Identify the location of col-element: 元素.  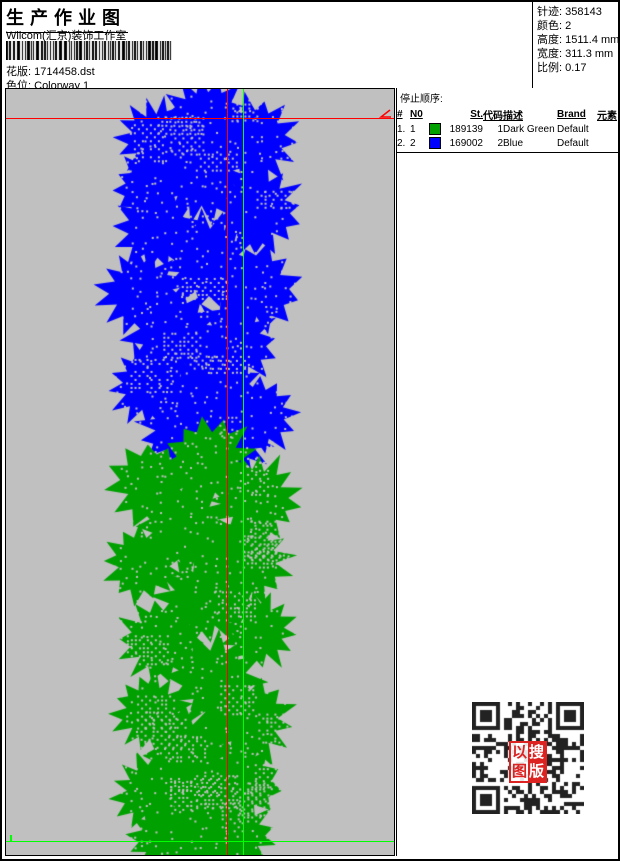
(607, 116).